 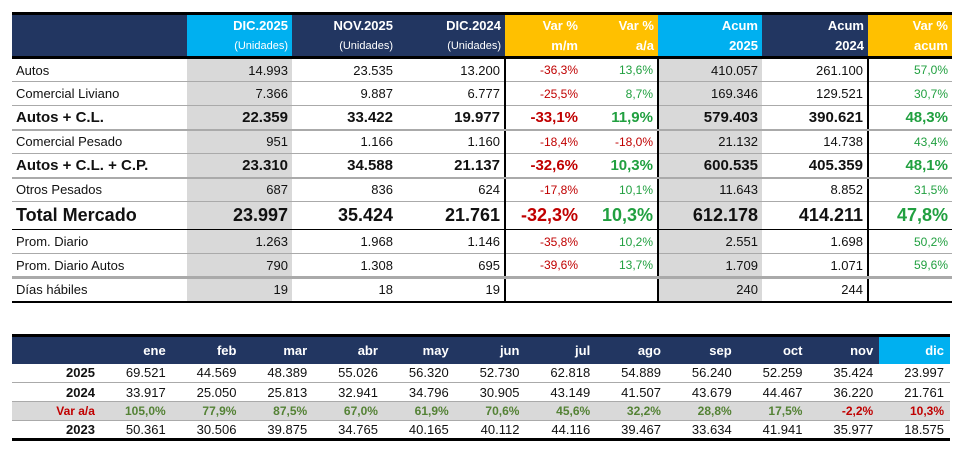 I want to click on row-label: Prom. Diario Autos, so click(x=99, y=266).